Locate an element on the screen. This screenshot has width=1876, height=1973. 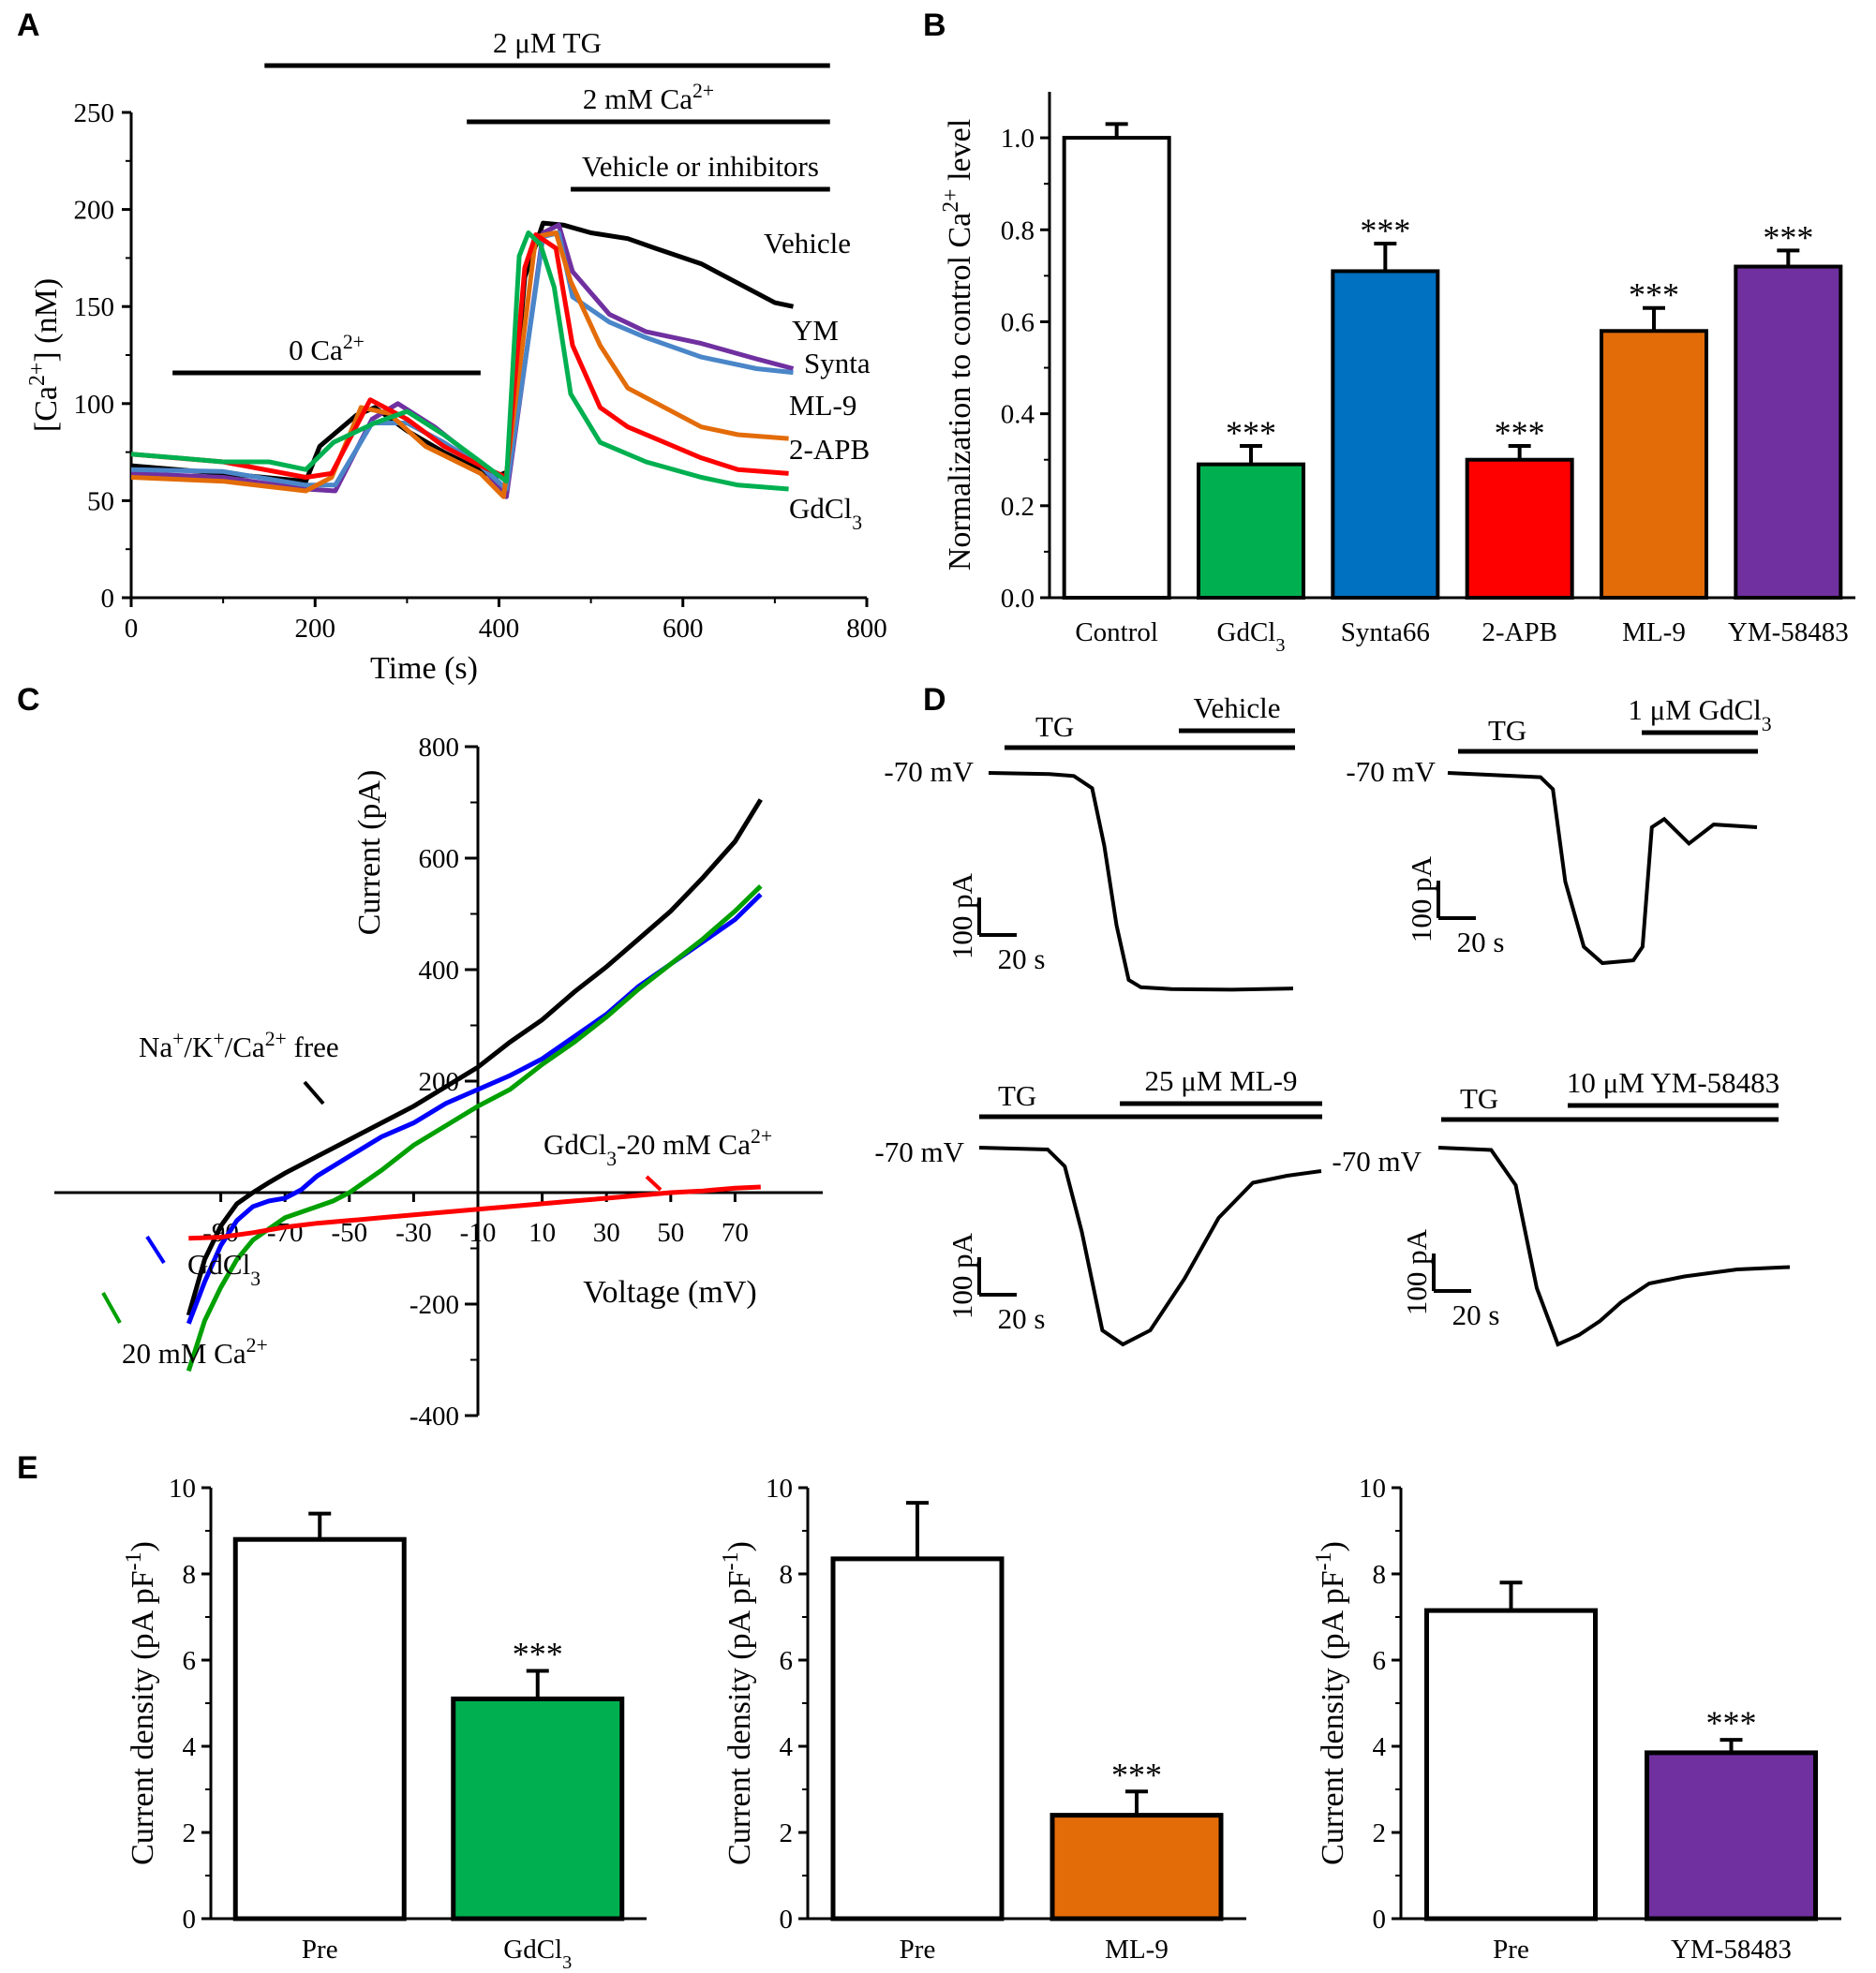
subpanel-25-m-ml-9: TG 25 μM ML-9 -70 mV 100 pA 20 s is located at coordinates (1098, 1205).